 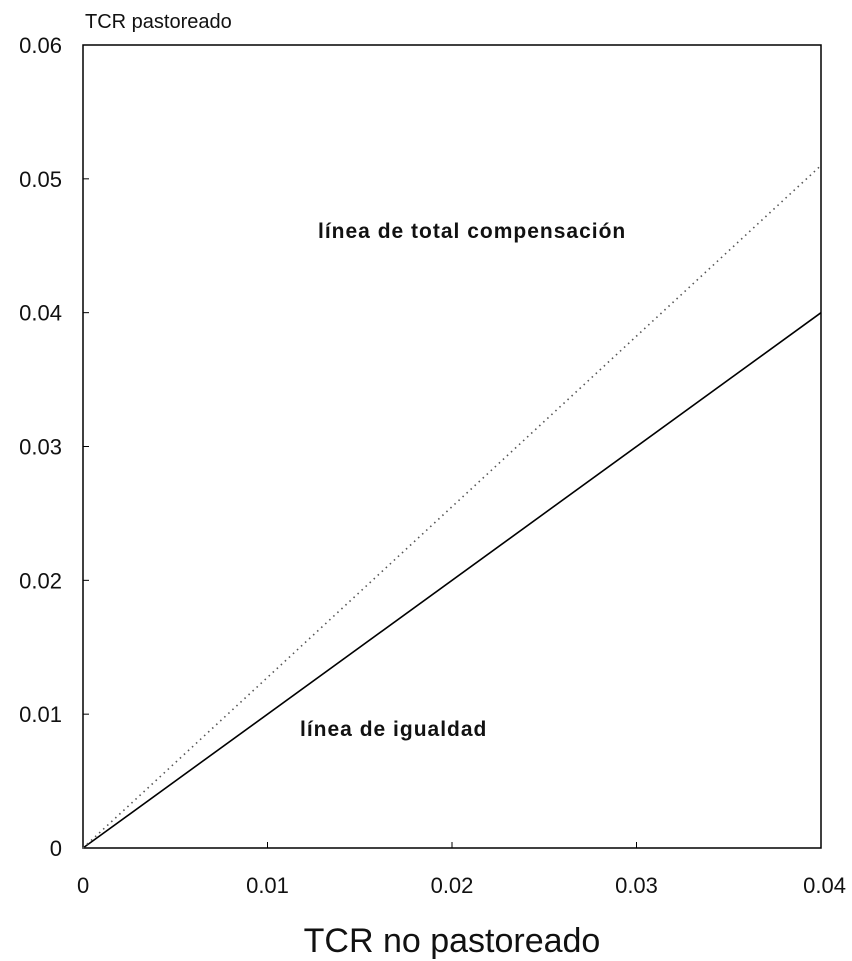 What do you see at coordinates (636, 885) in the screenshot?
I see `x-tick-label: 0.03` at bounding box center [636, 885].